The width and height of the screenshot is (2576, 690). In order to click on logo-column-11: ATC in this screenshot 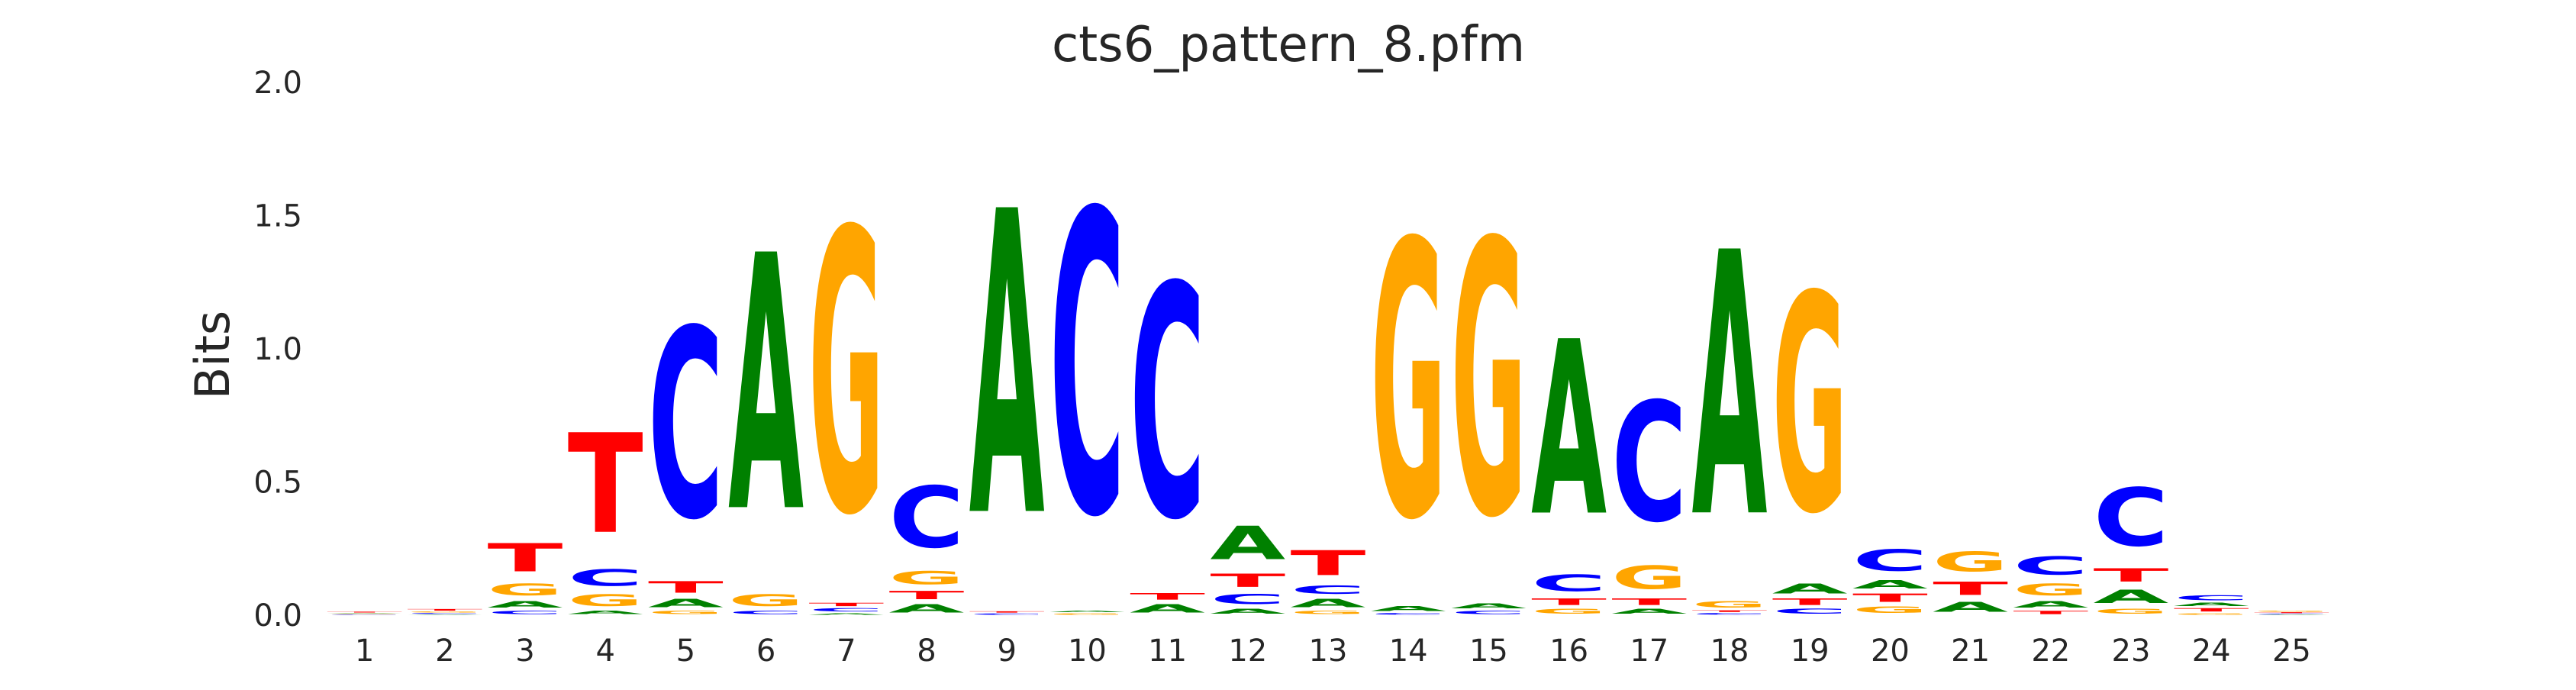, I will do `click(1168, 417)`.